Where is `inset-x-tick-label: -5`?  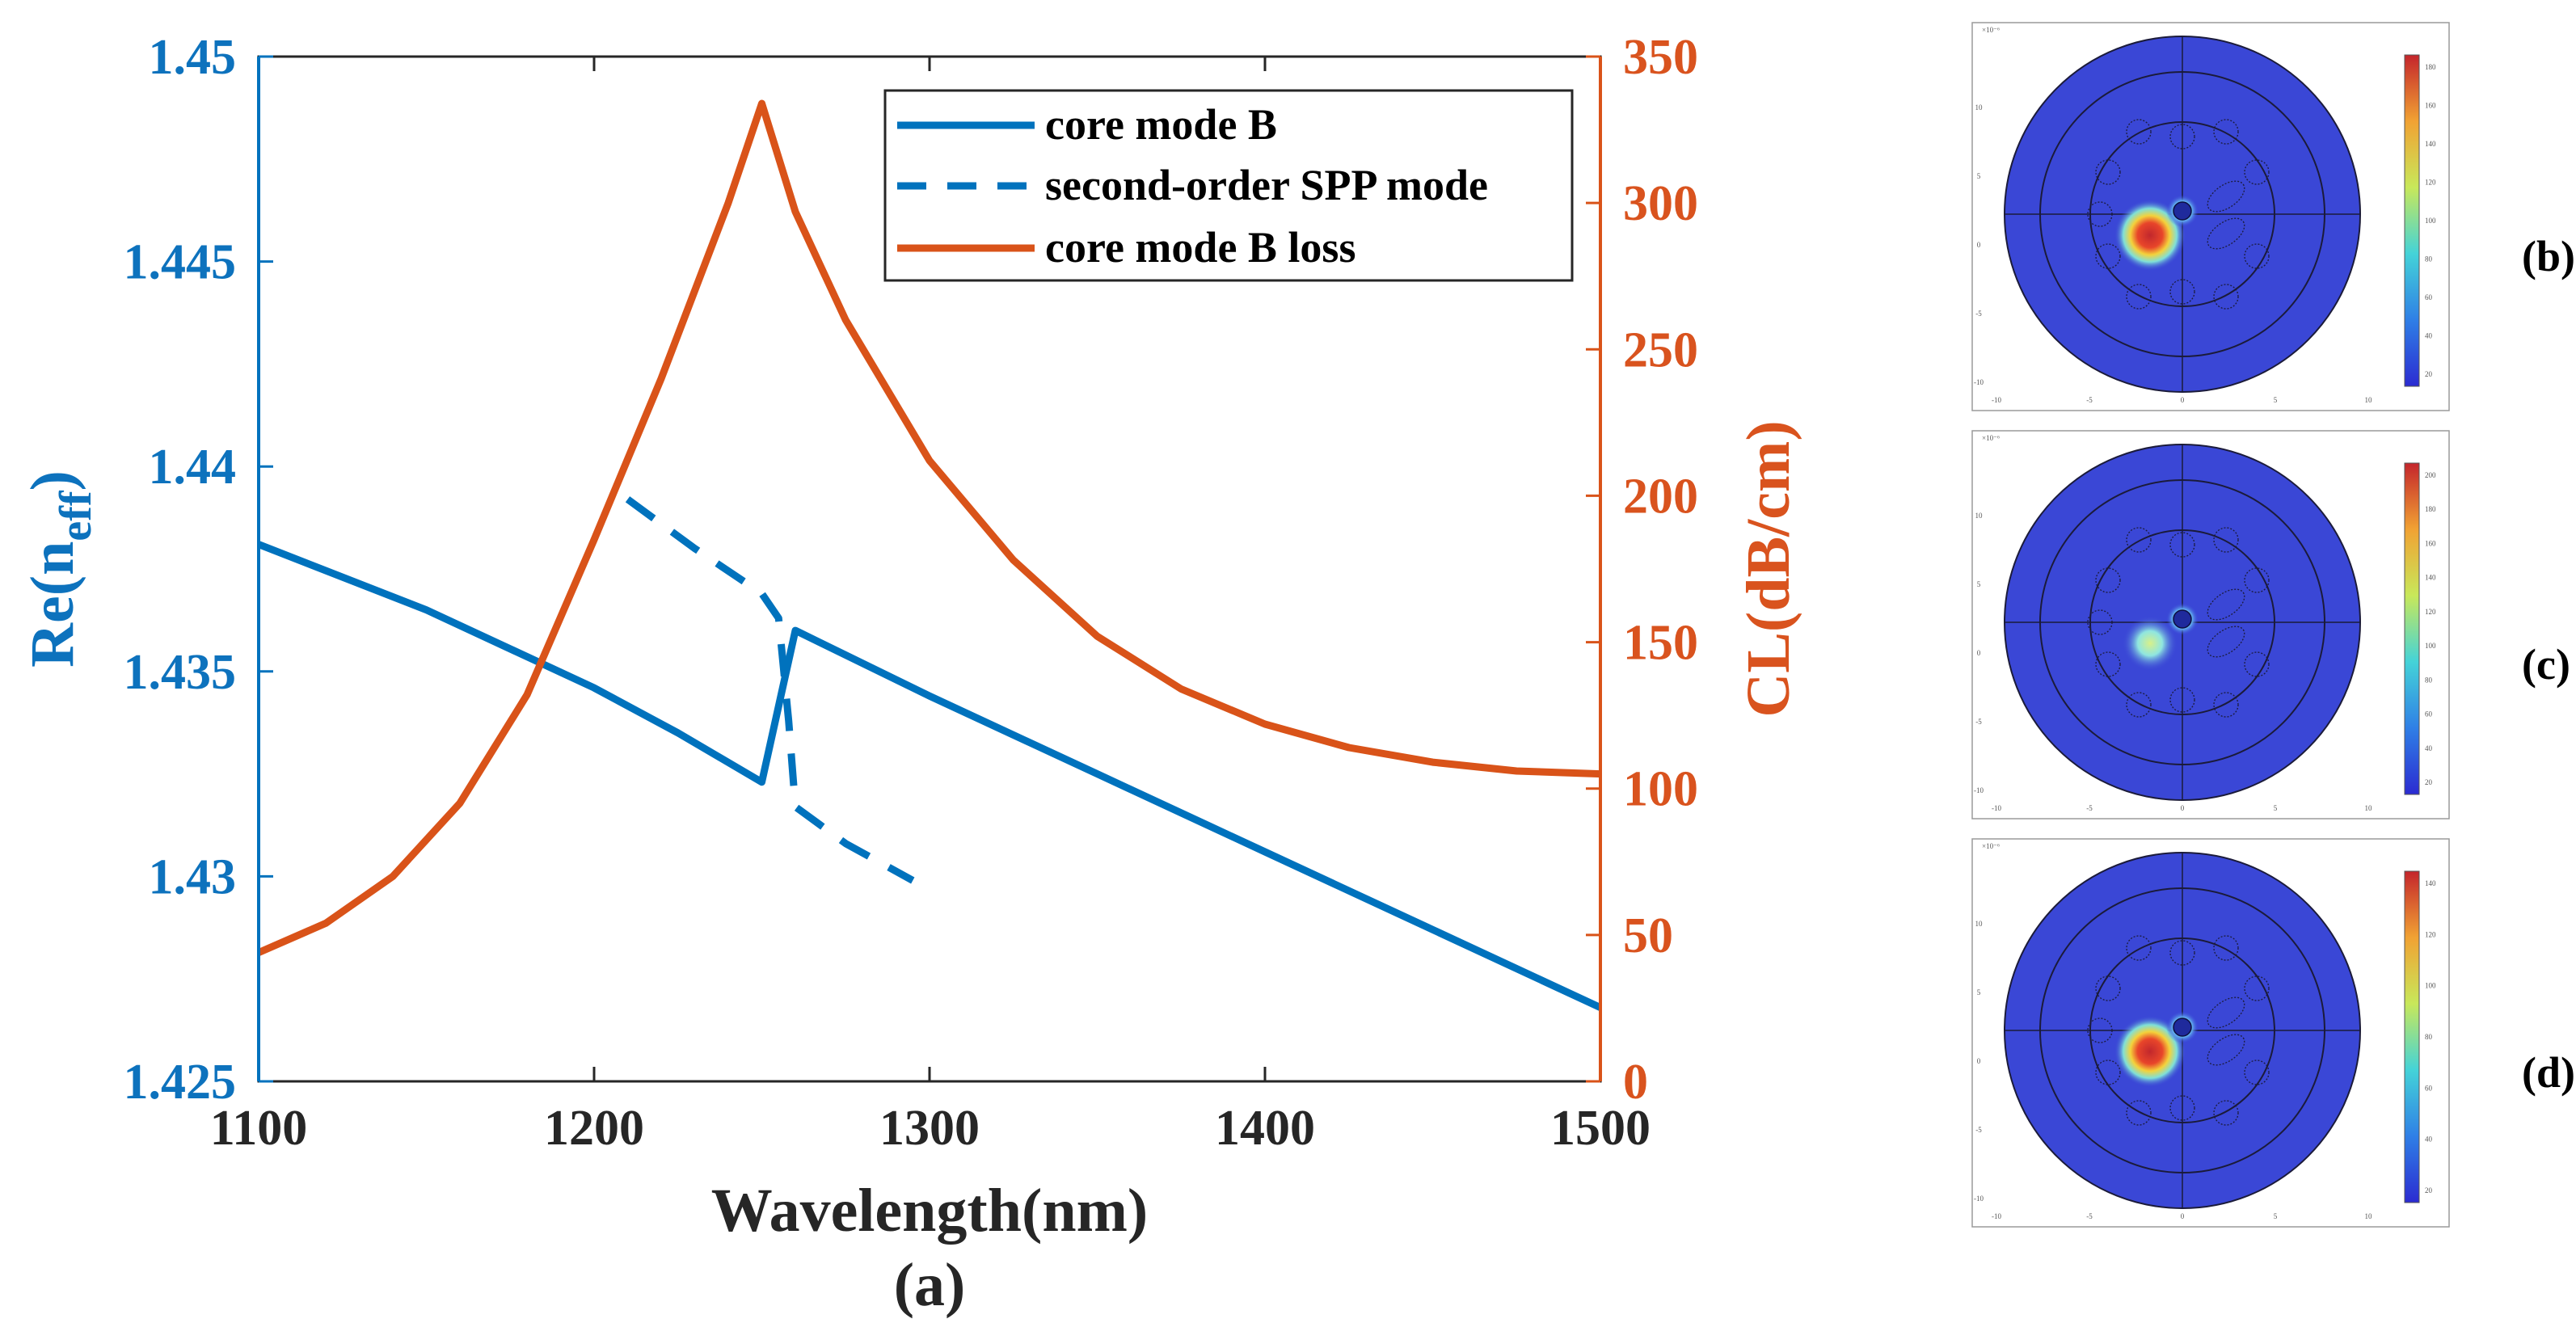 inset-x-tick-label: -5 is located at coordinates (2089, 1216).